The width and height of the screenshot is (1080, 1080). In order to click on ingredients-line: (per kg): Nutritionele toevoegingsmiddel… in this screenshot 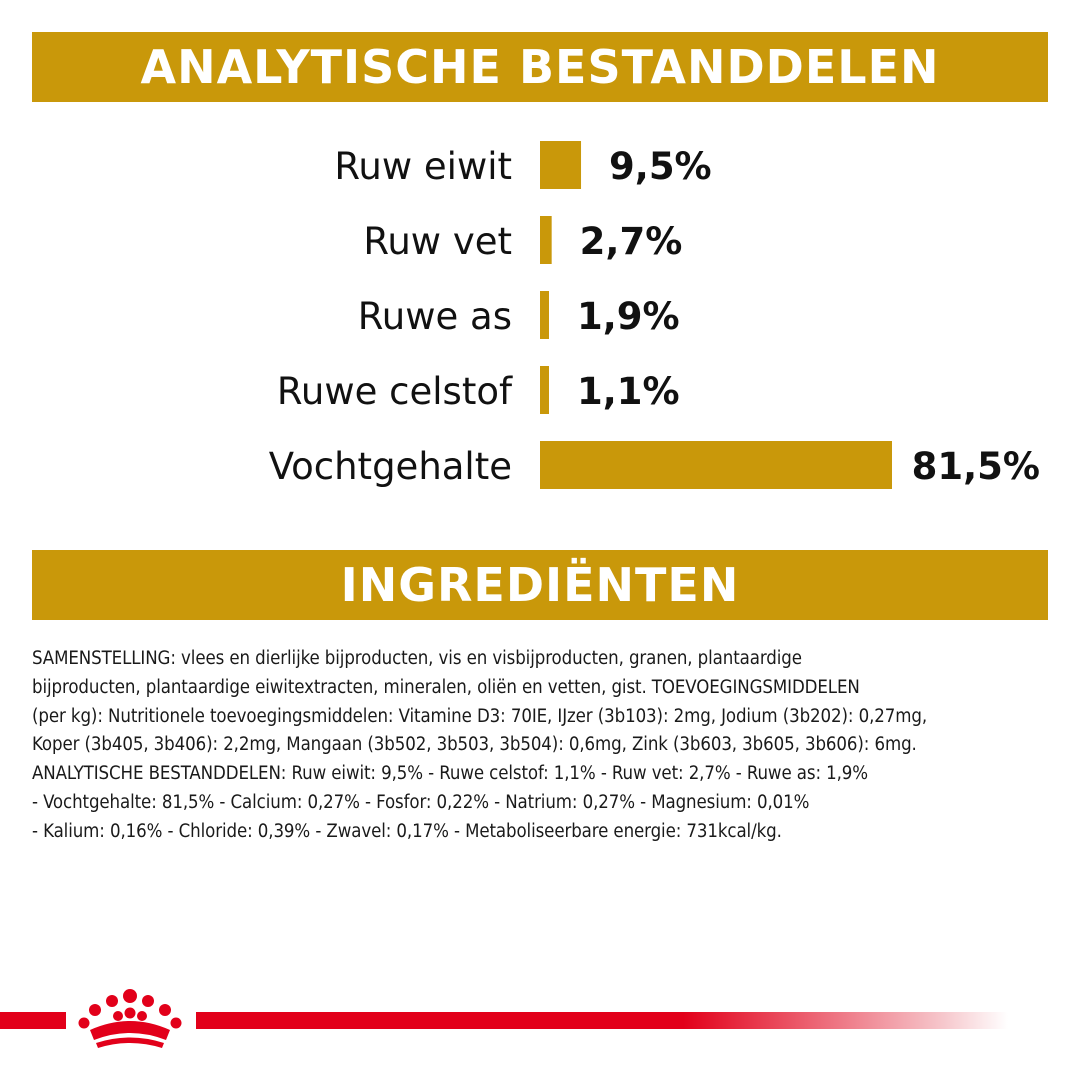, I will do `click(480, 716)`.